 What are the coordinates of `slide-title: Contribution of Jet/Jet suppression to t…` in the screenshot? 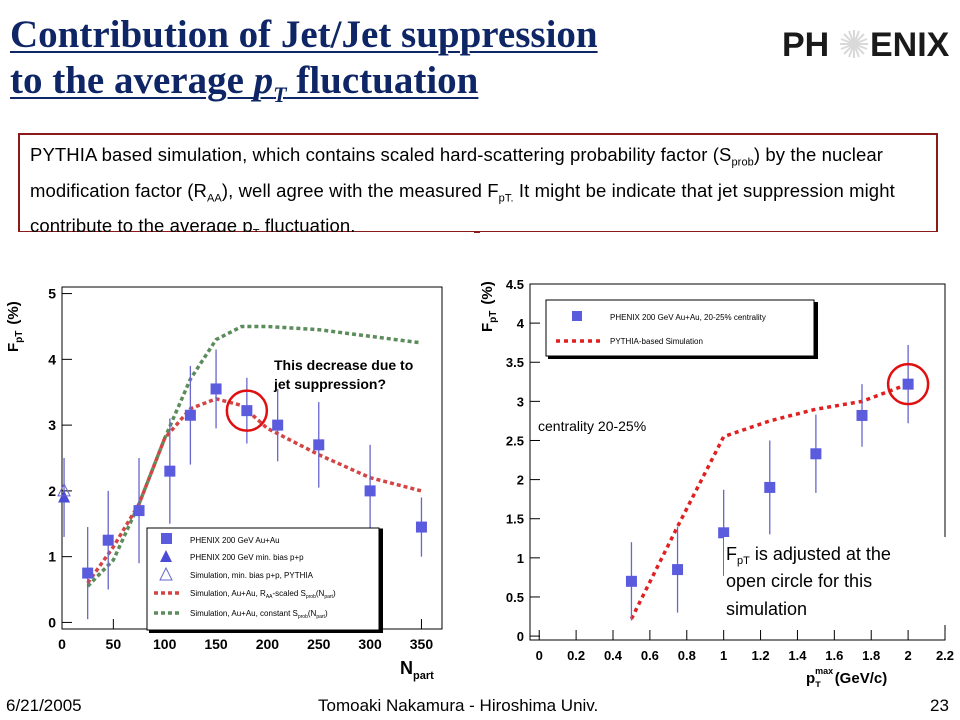 It's located at (380, 65).